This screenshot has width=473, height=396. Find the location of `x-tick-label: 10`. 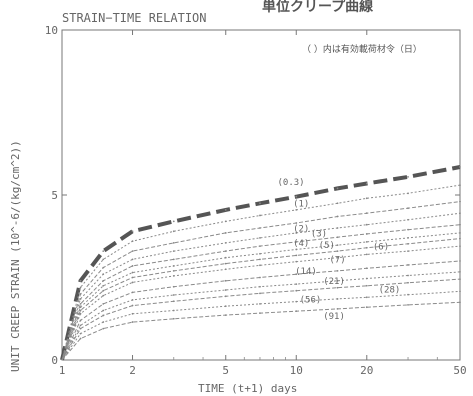

x-tick-label: 10 is located at coordinates (296, 370).